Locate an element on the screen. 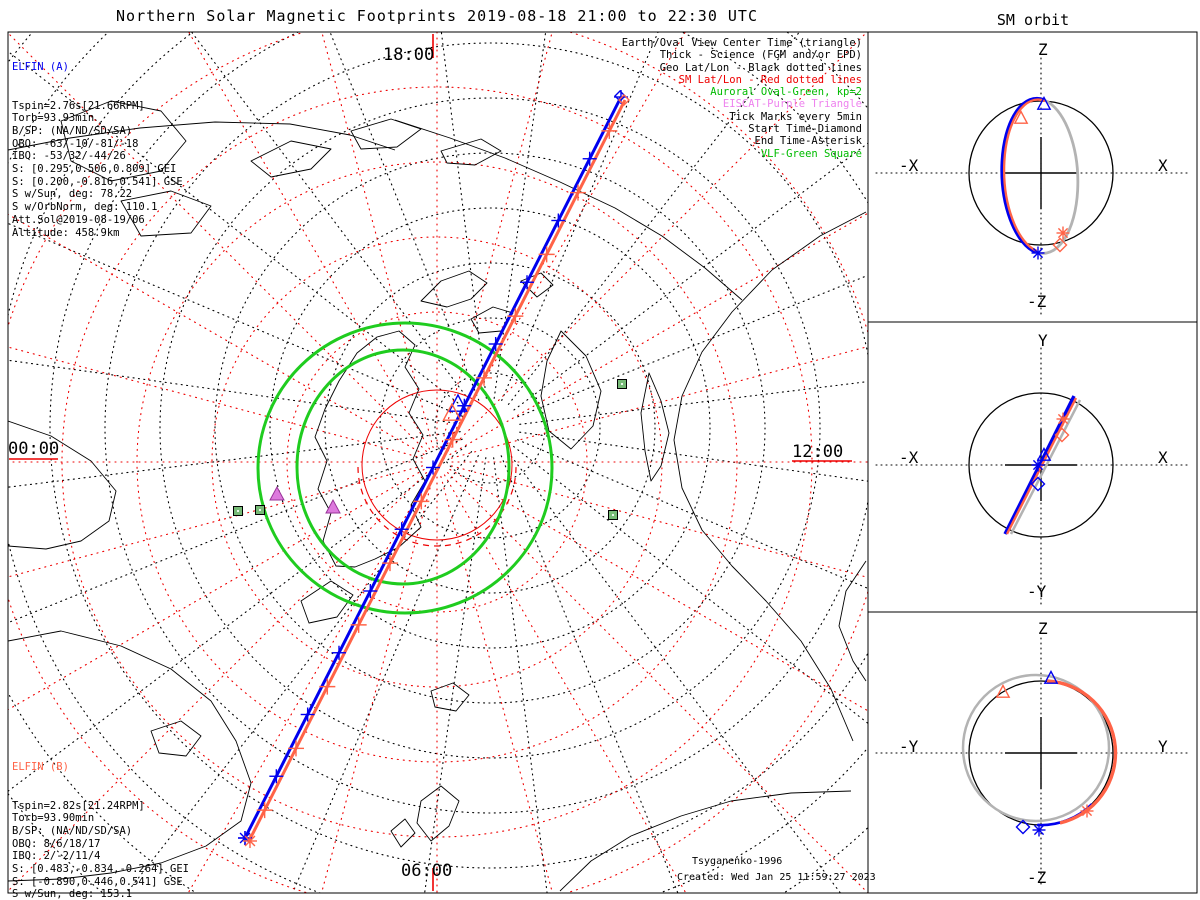 This screenshot has width=1200, height=900. list-item: Tspin=2.76s[21.66RPM] is located at coordinates (78, 105).